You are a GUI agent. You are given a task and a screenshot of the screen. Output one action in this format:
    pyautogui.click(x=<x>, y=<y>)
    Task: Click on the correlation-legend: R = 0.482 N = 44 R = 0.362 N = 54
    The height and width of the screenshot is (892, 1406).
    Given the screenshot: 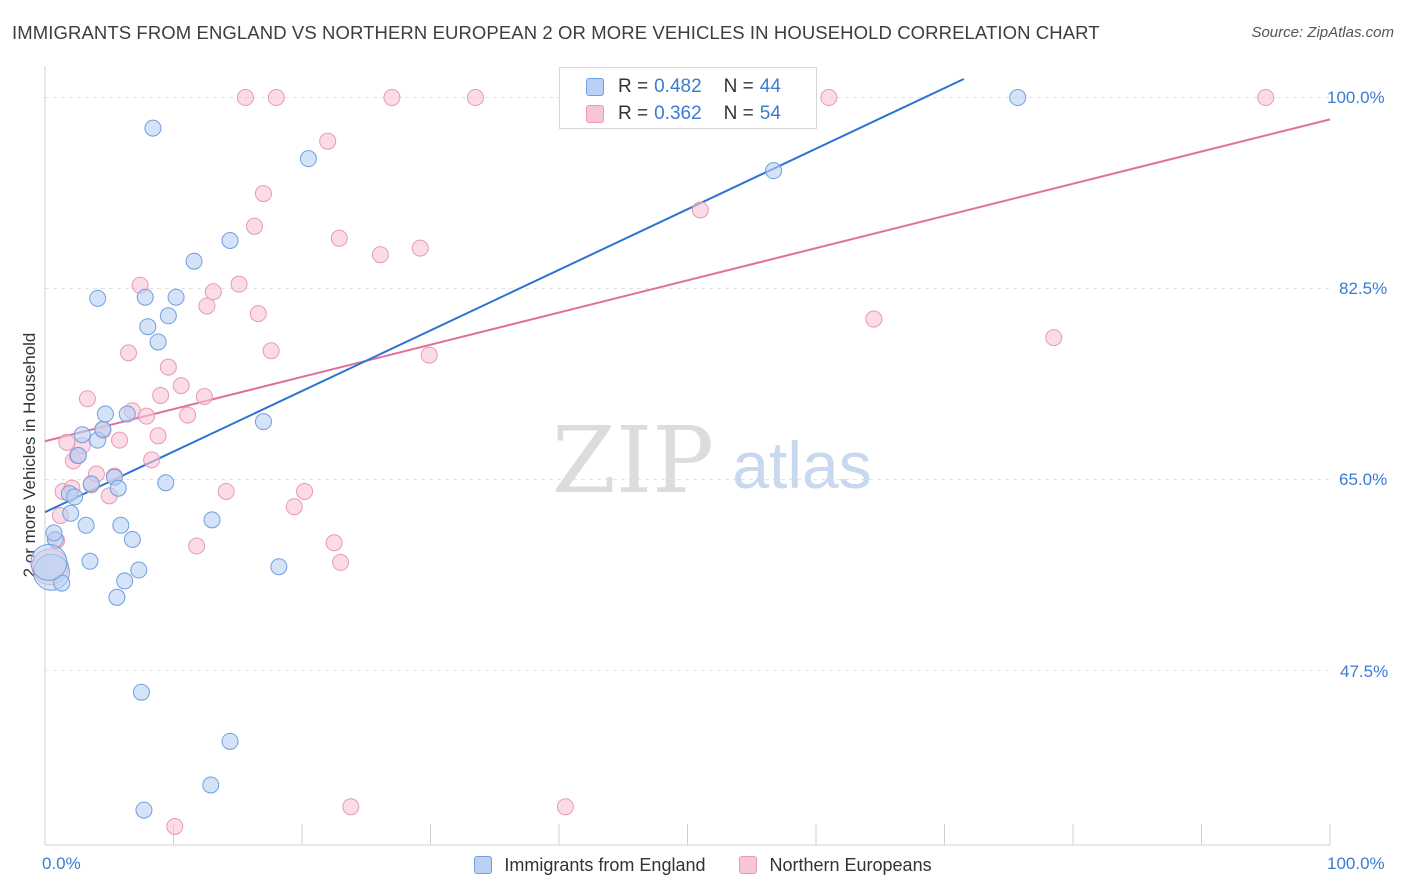 What is the action you would take?
    pyautogui.click(x=688, y=98)
    